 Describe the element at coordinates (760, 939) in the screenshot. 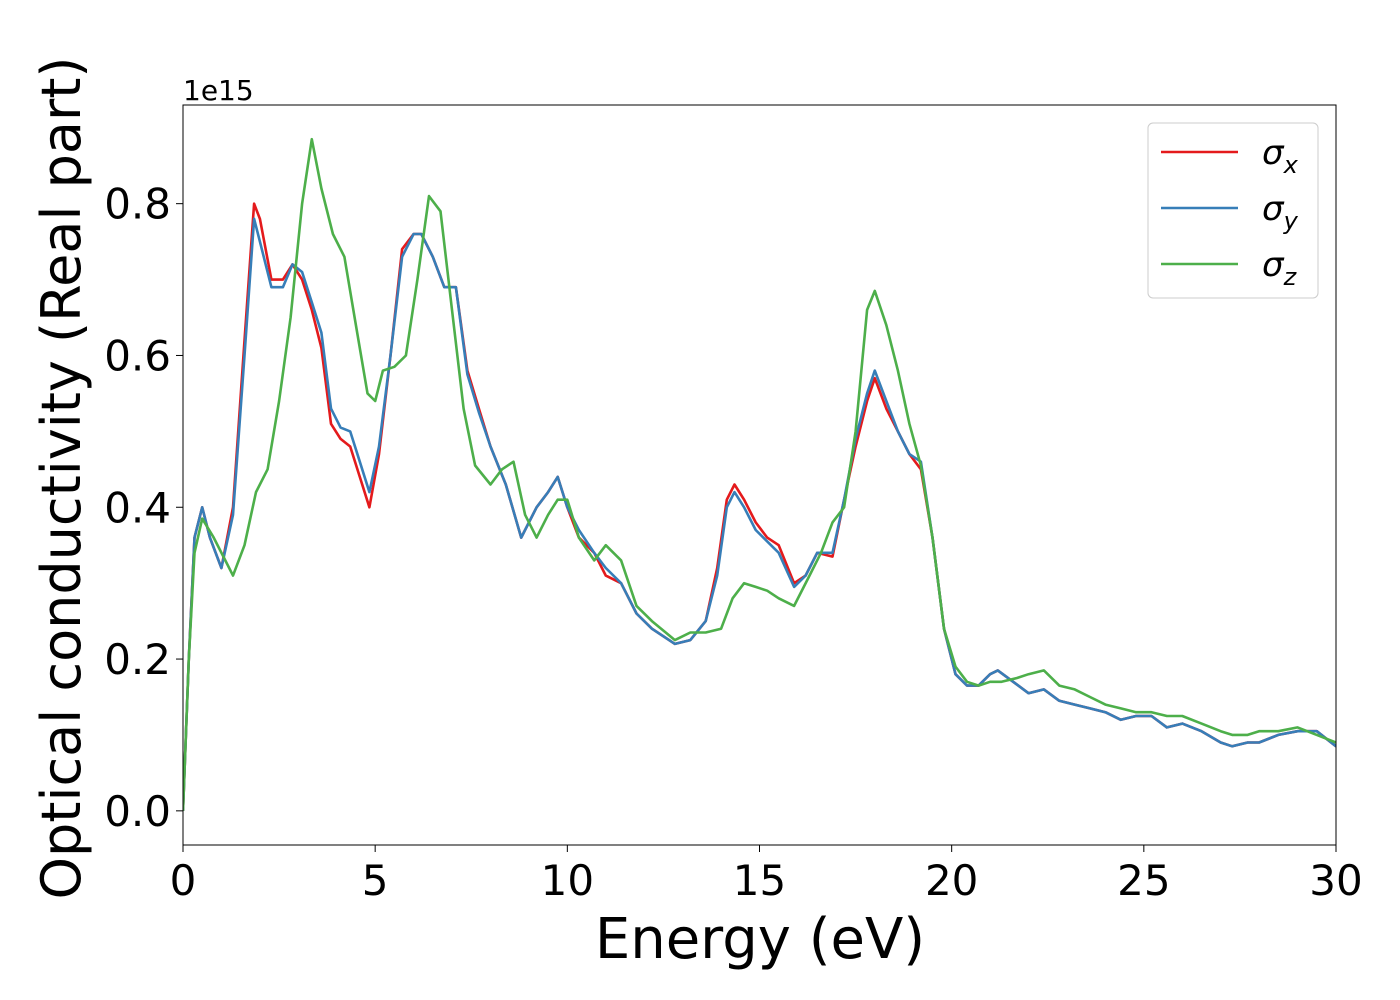

I see `x-axis-title: Energy (eV)` at that location.